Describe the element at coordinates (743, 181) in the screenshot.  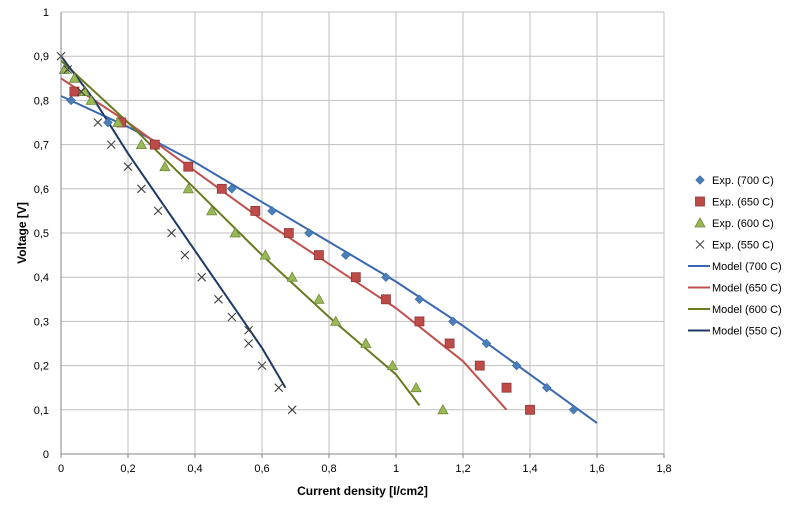
I see `legend-label: Exp. (700 C)` at that location.